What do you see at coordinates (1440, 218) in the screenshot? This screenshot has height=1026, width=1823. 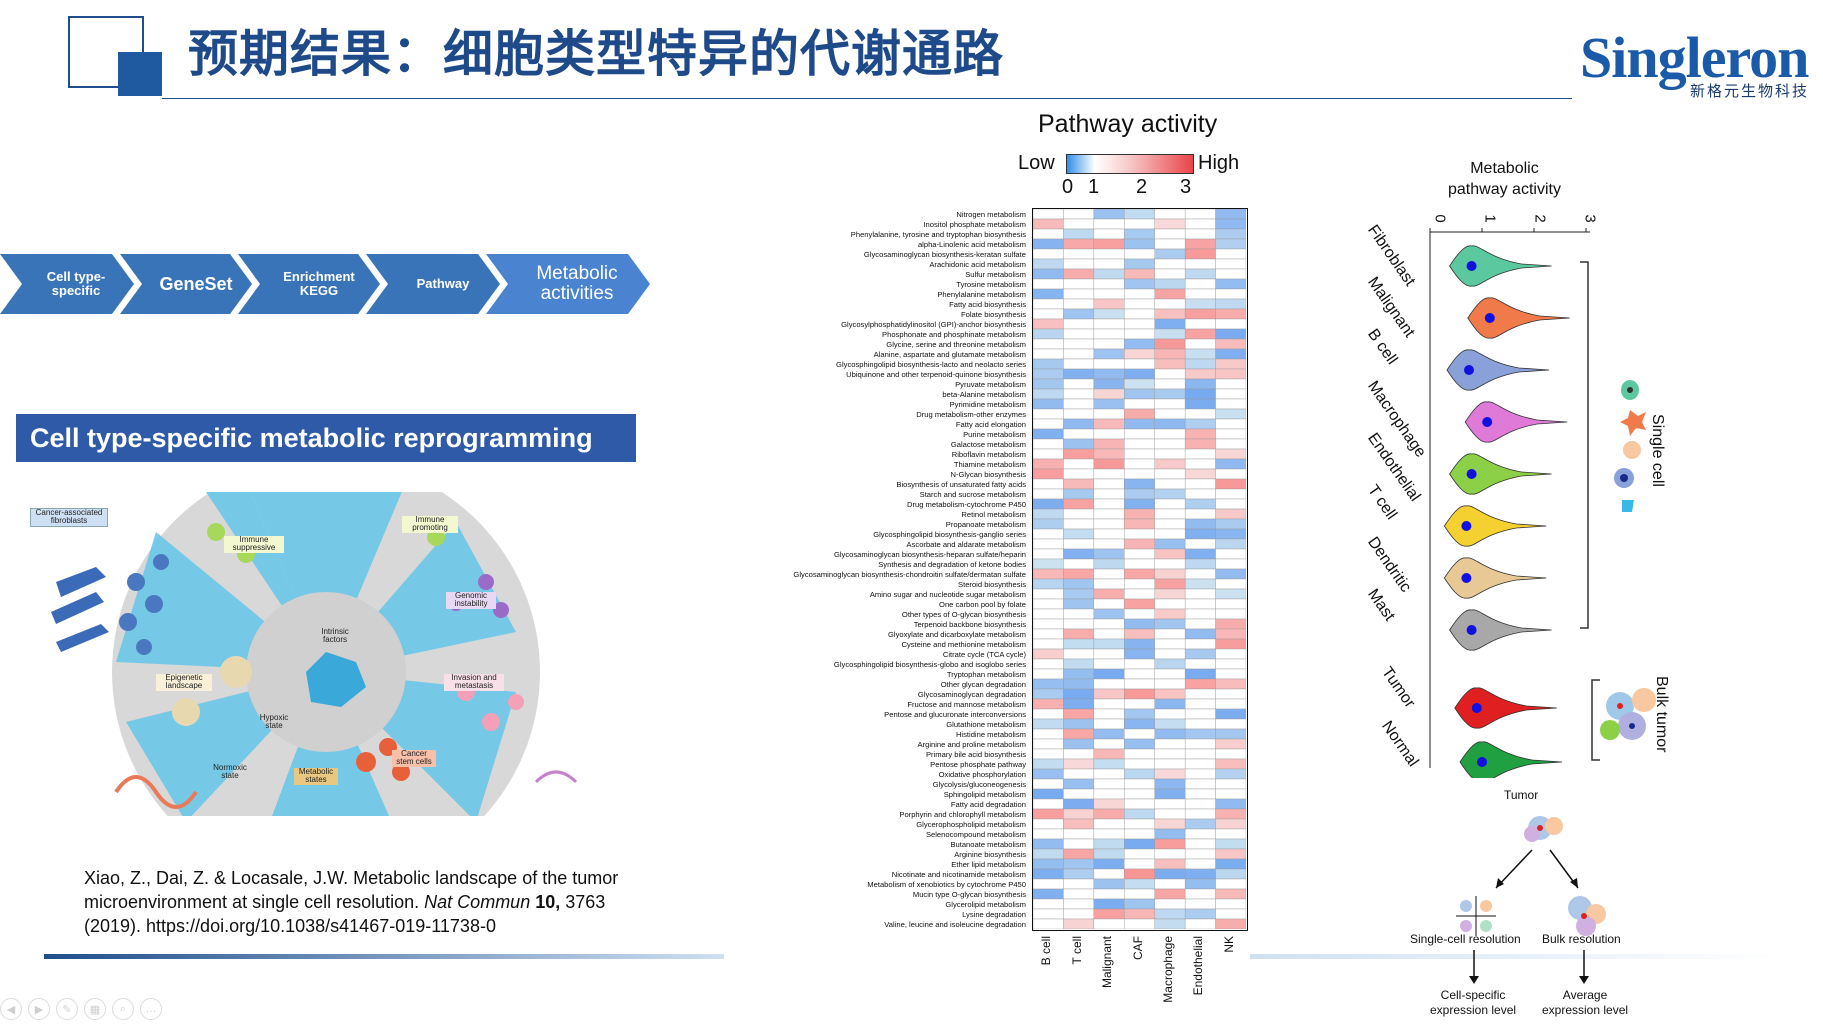 I see `violin-axis-tick: 0` at bounding box center [1440, 218].